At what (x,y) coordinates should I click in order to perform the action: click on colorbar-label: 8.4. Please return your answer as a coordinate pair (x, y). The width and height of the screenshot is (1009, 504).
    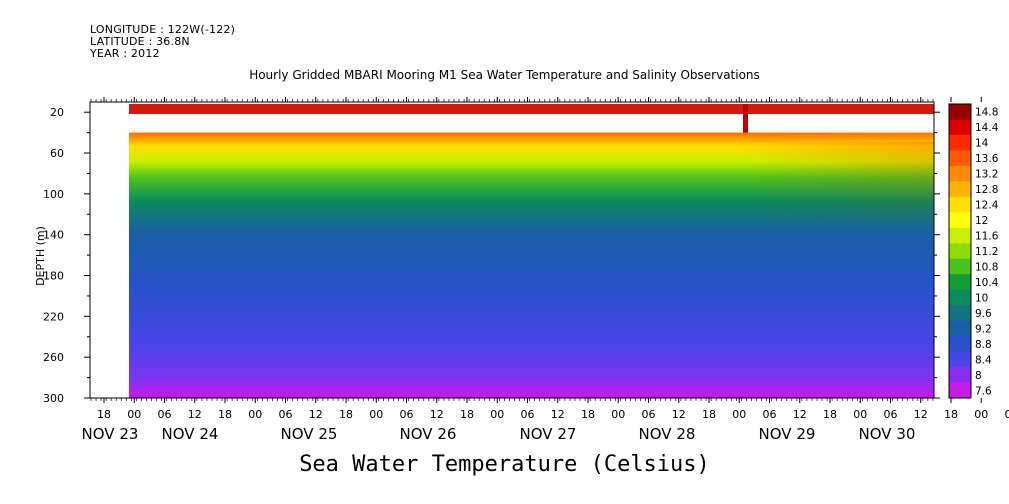
    Looking at the image, I should click on (983, 360).